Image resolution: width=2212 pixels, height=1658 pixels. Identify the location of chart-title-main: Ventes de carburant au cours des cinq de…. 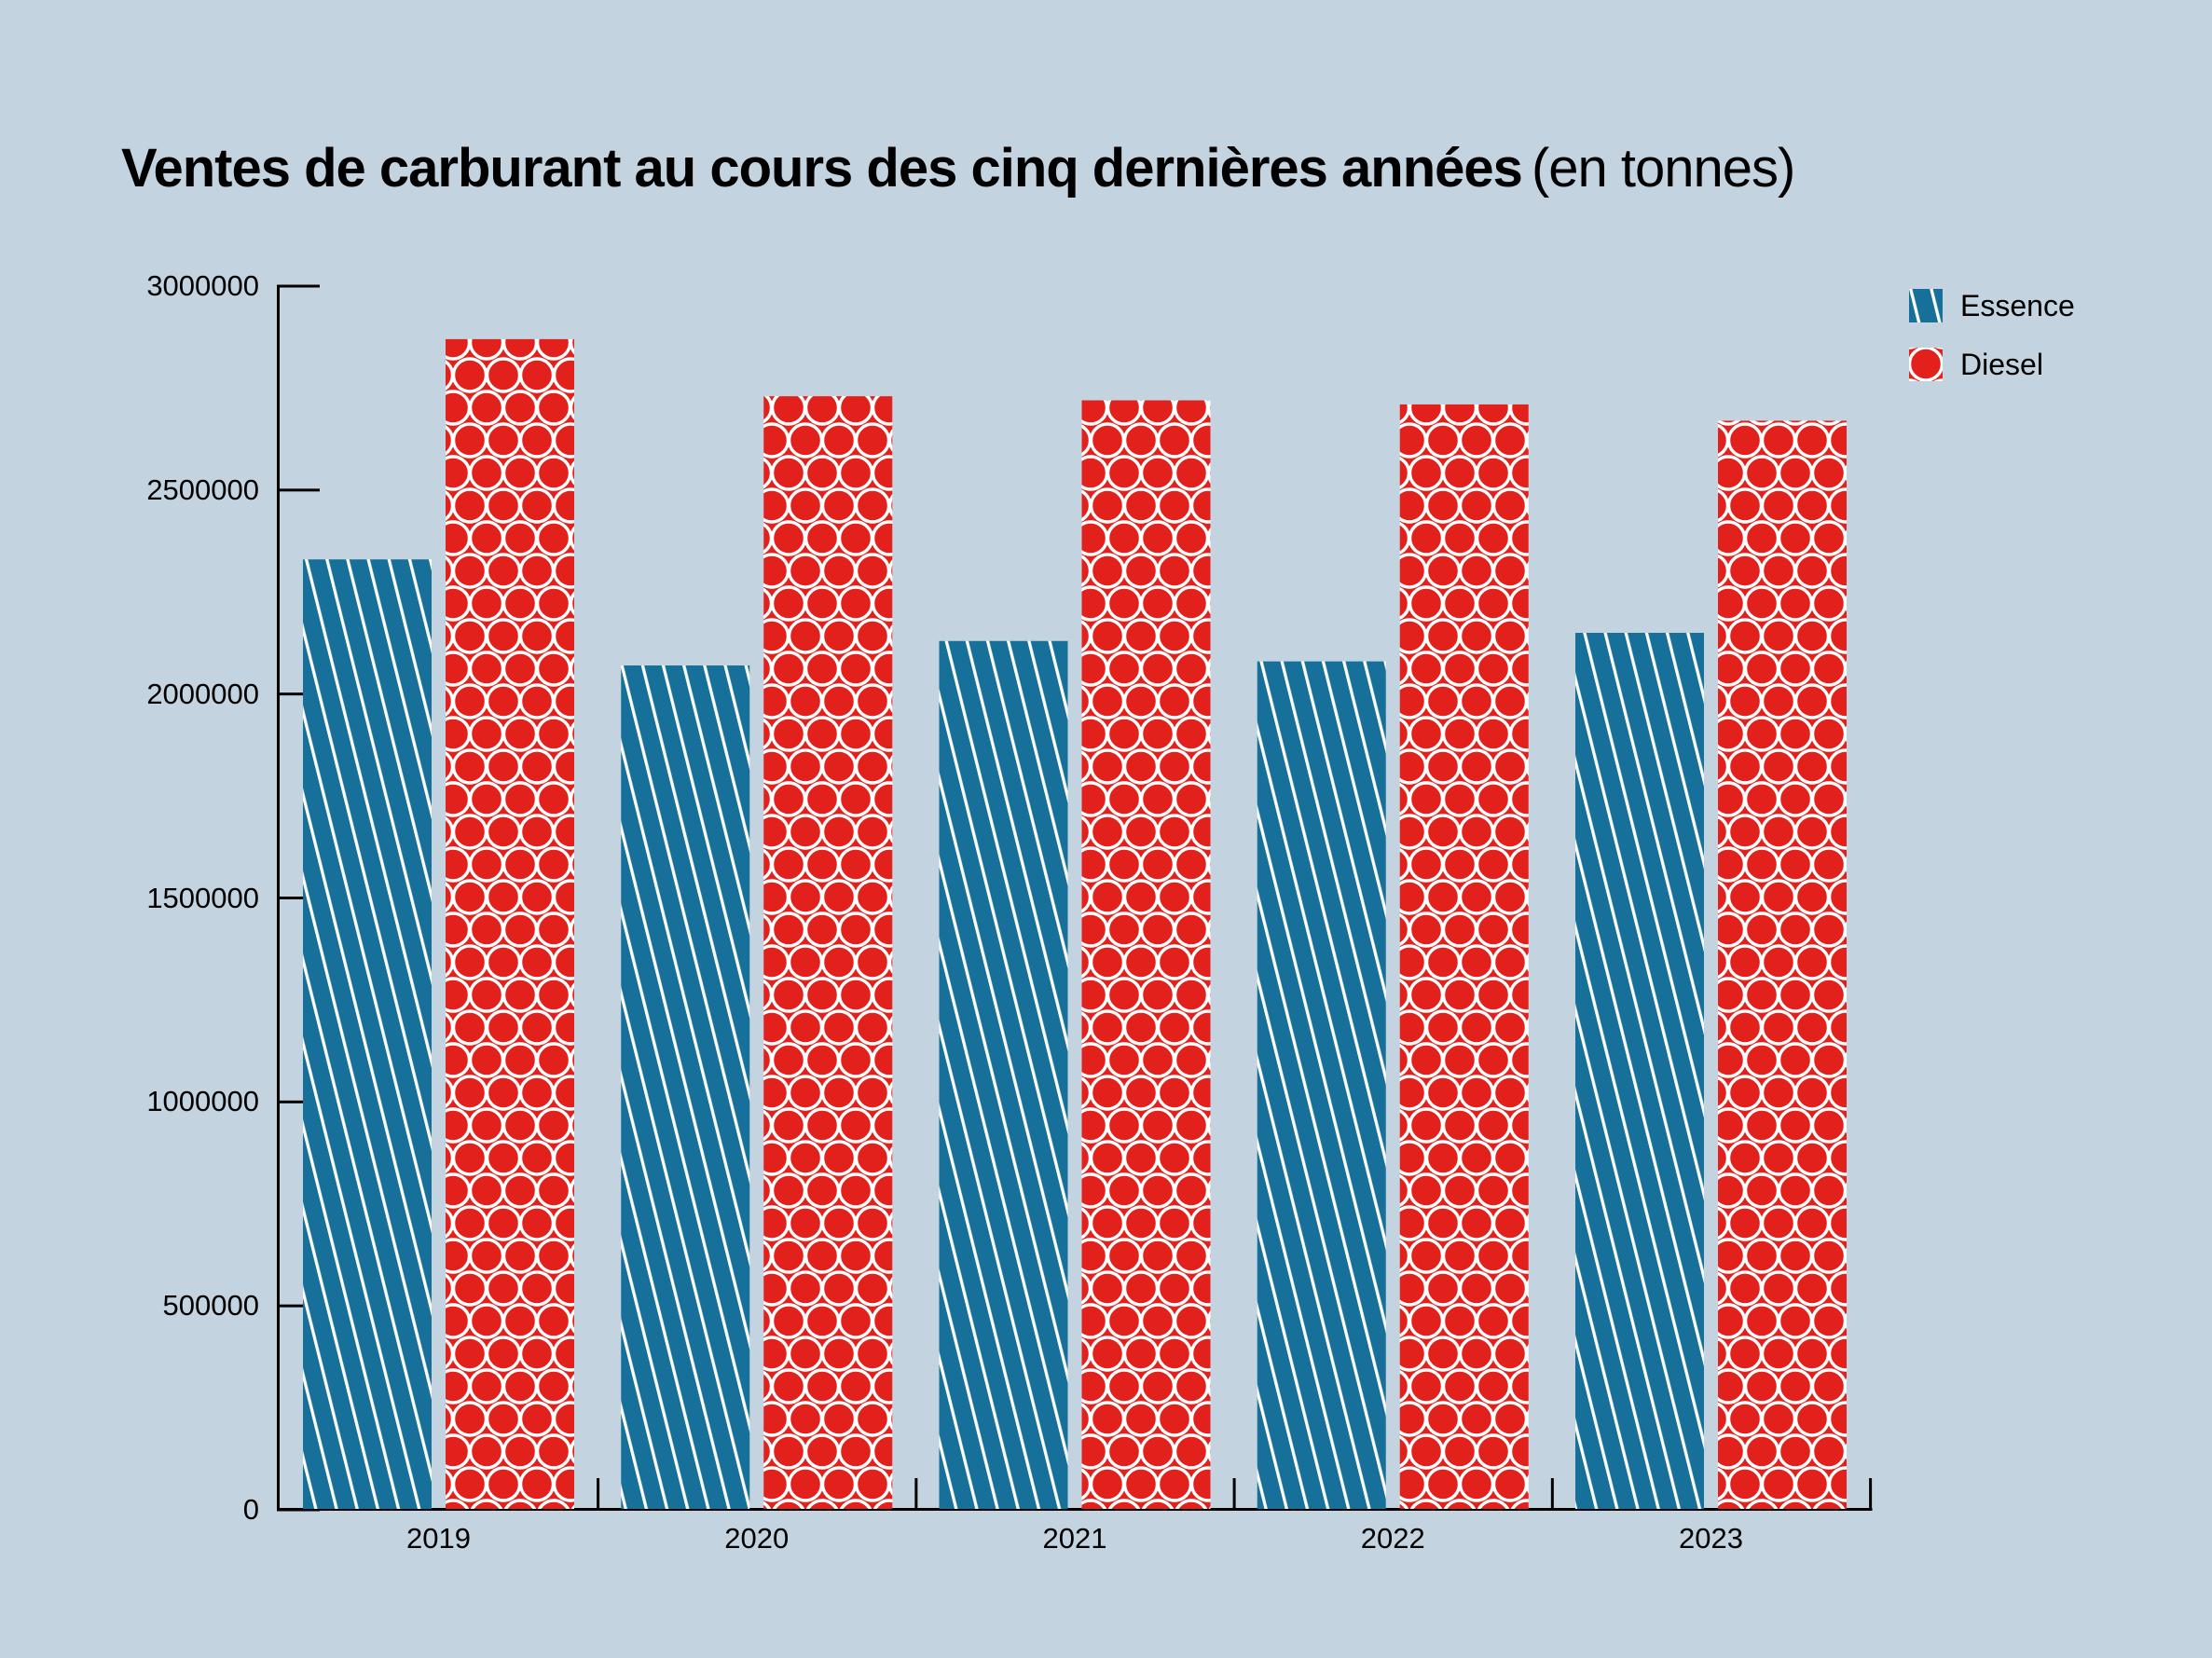
(822, 168).